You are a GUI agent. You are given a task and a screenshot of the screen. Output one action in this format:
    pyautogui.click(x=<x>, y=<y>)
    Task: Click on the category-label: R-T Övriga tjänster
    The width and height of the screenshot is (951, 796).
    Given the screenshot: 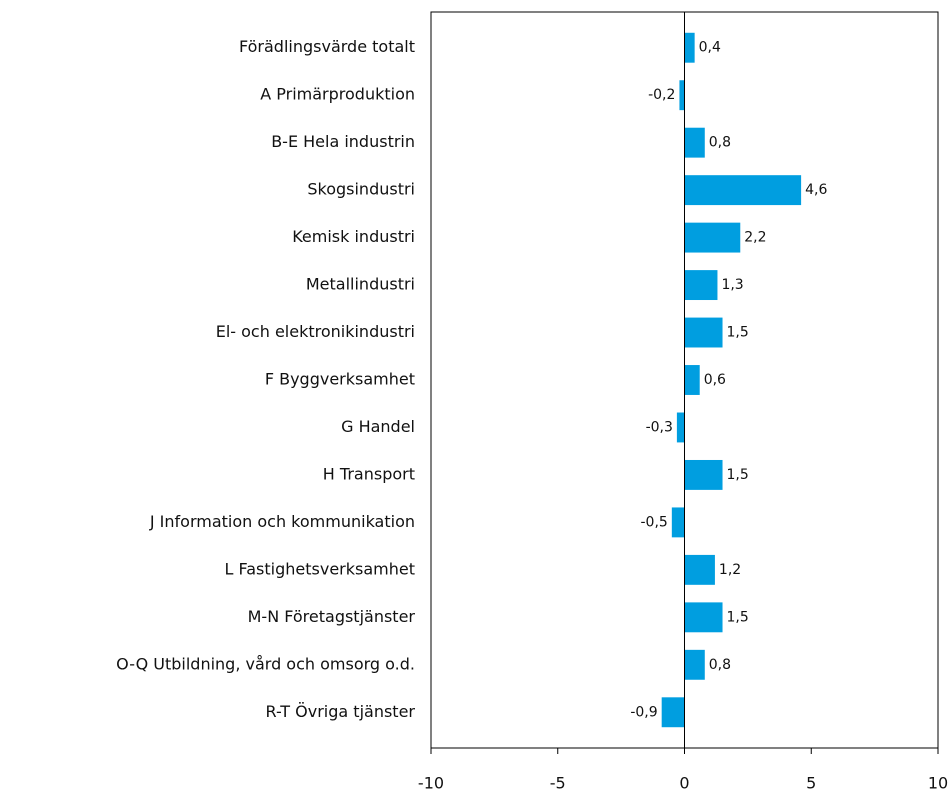 What is the action you would take?
    pyautogui.click(x=341, y=711)
    